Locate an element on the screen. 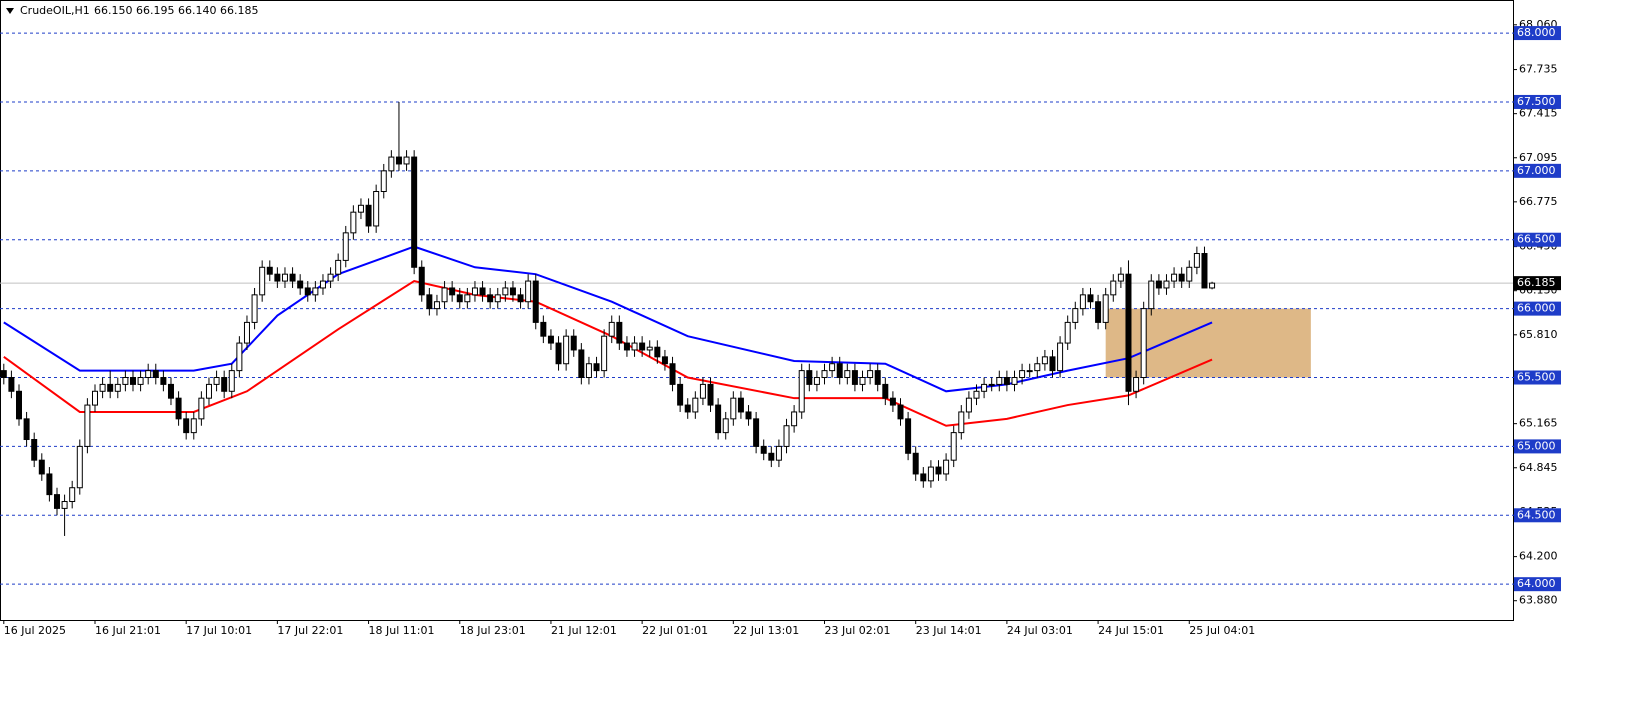  level-label: 64.000 is located at coordinates (1536, 583).